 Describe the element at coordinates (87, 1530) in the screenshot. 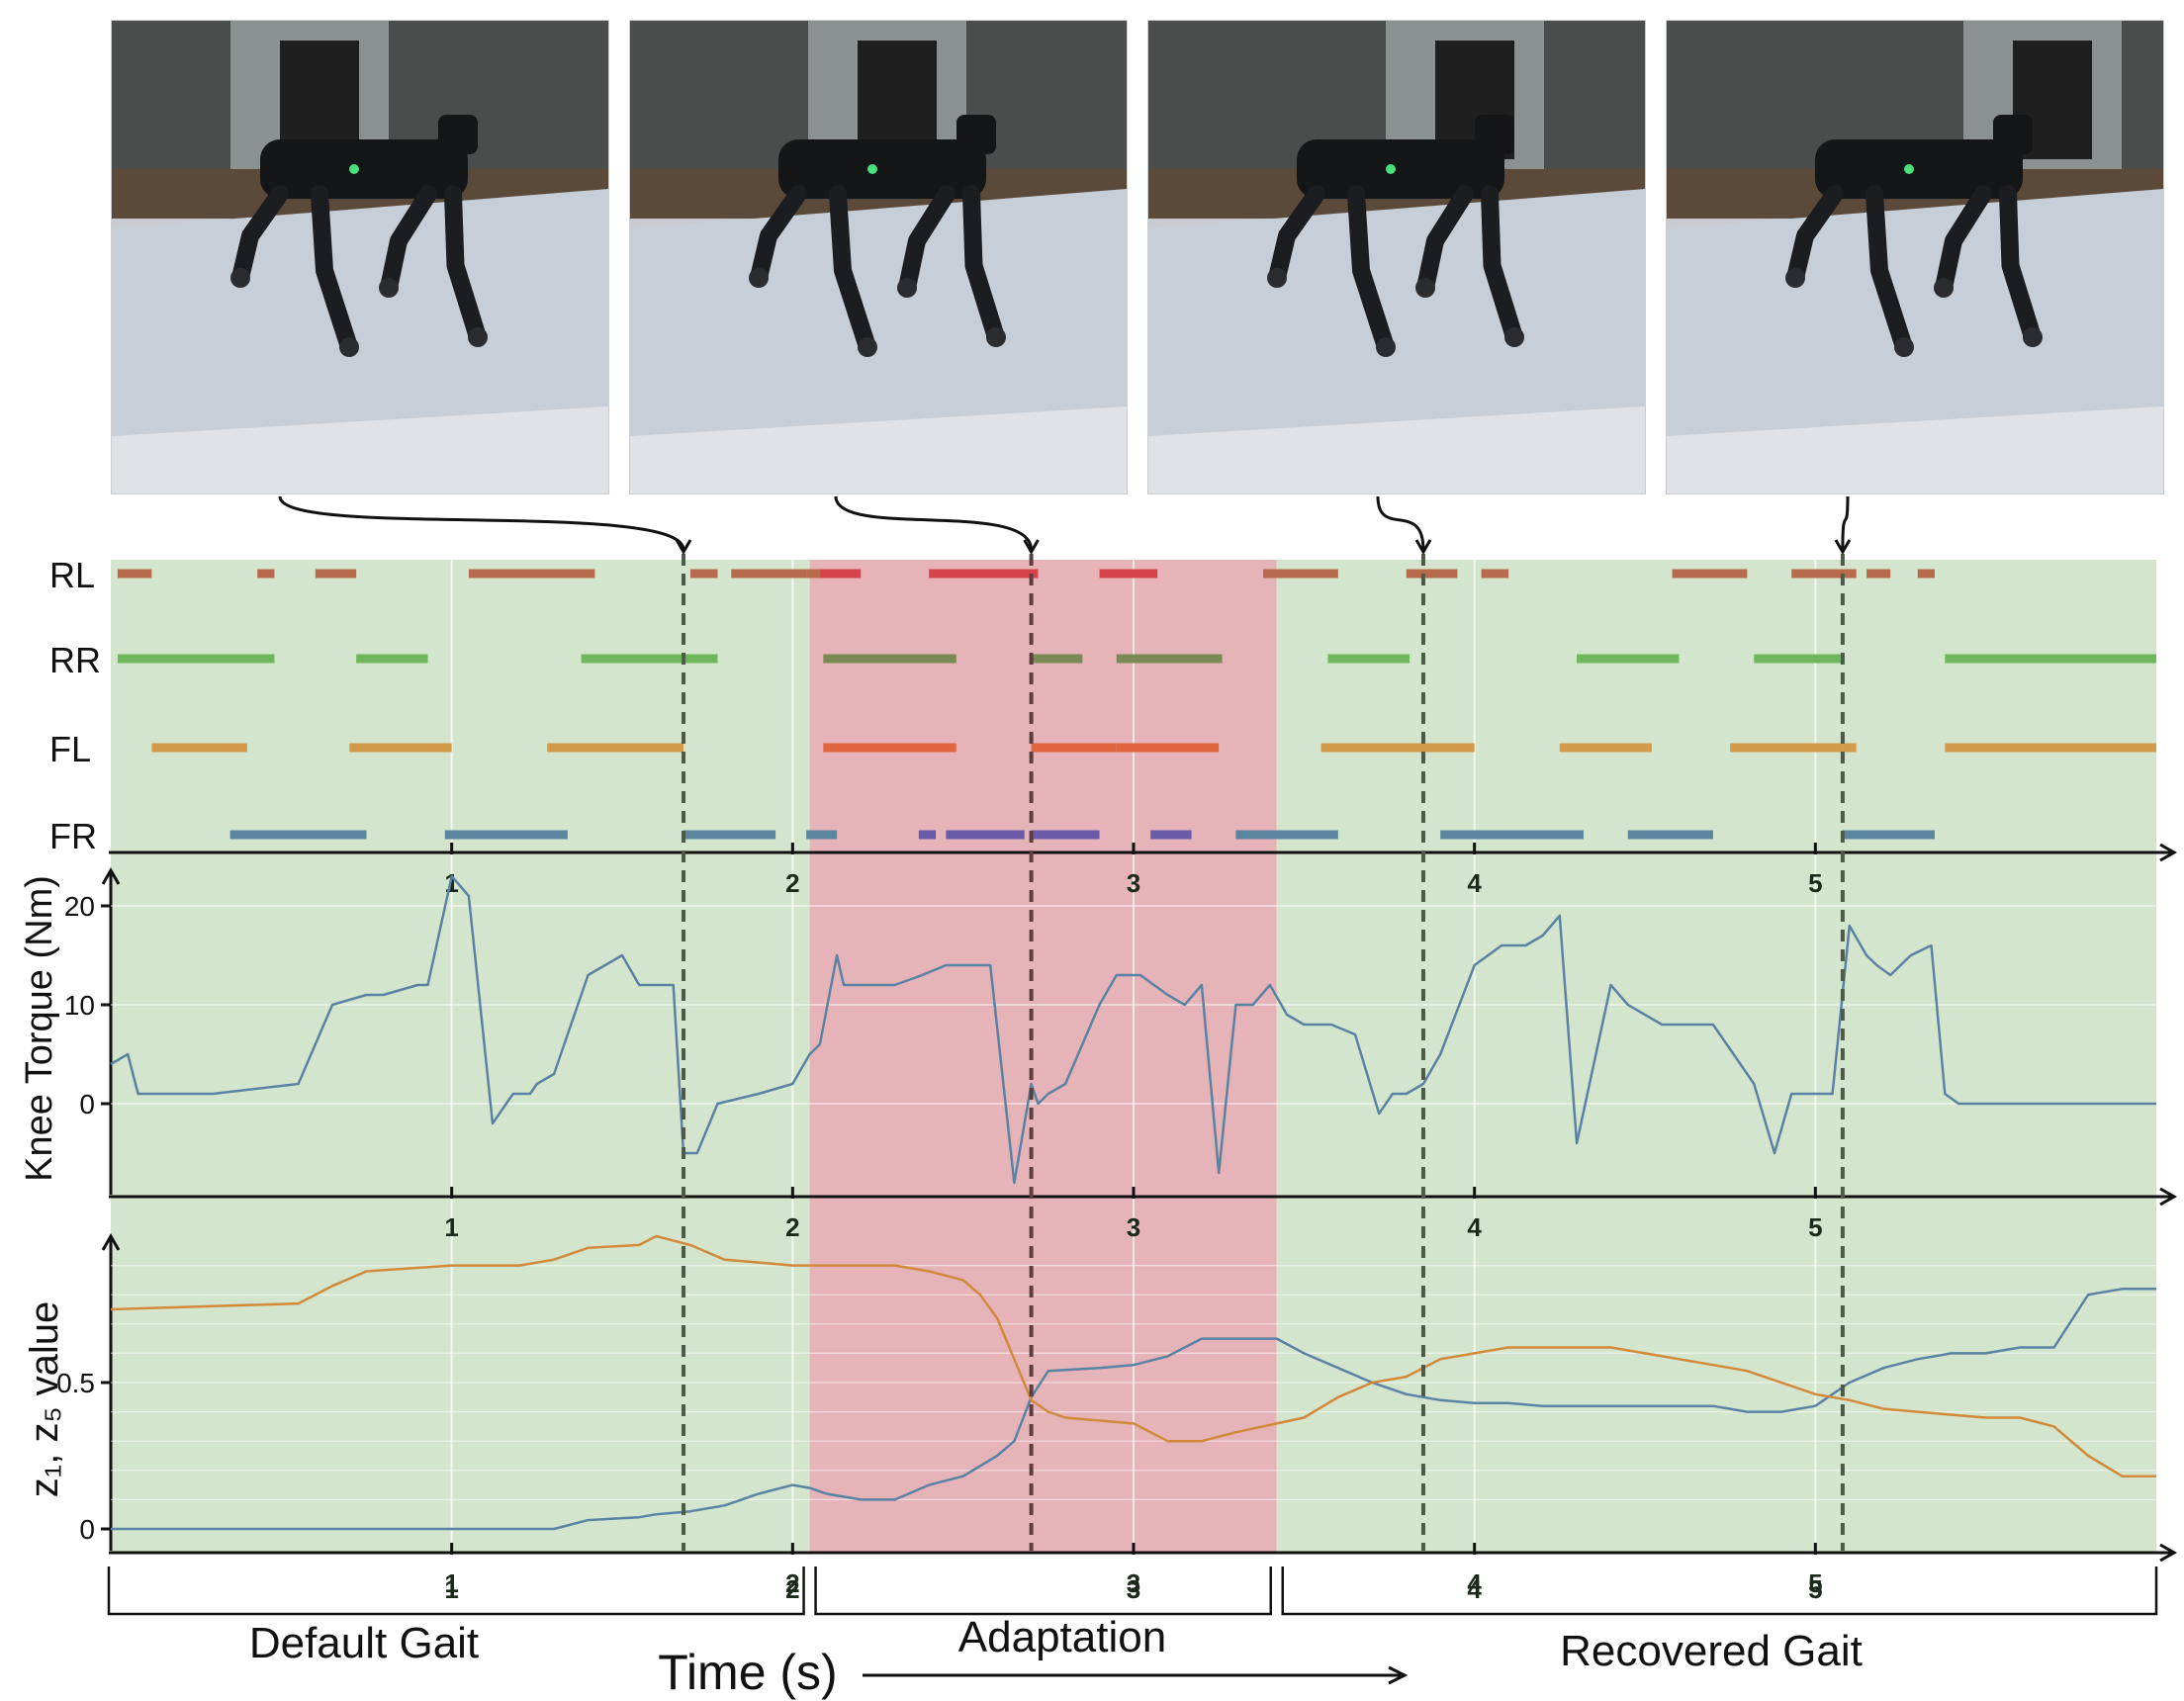

I see `z-y-tick-label: 0` at that location.